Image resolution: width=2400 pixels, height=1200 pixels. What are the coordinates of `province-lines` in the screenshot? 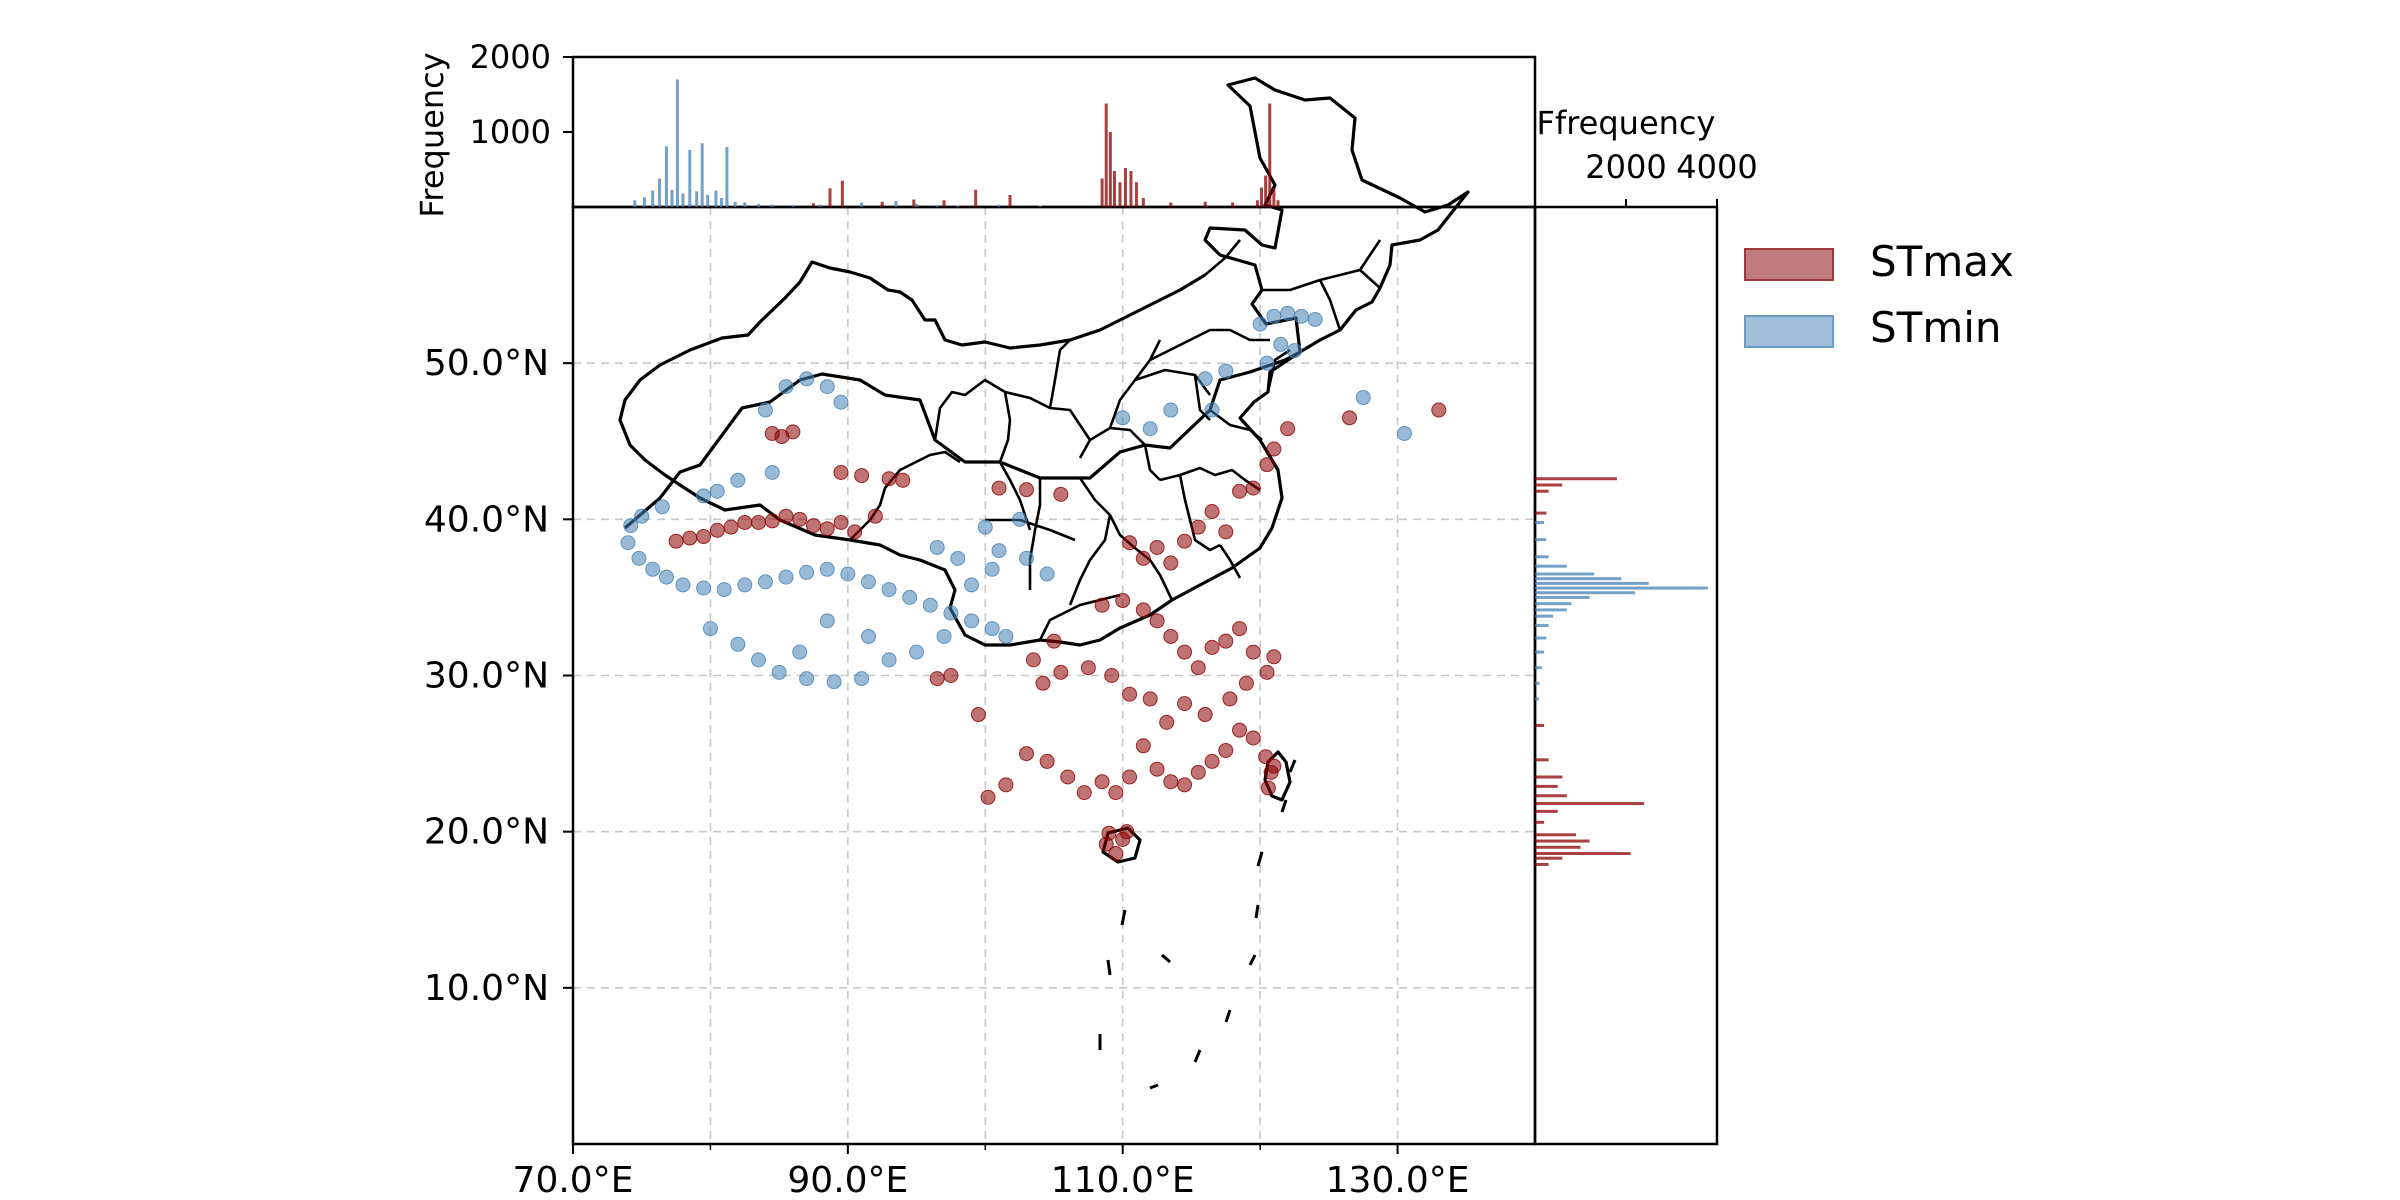 It's located at (1115, 440).